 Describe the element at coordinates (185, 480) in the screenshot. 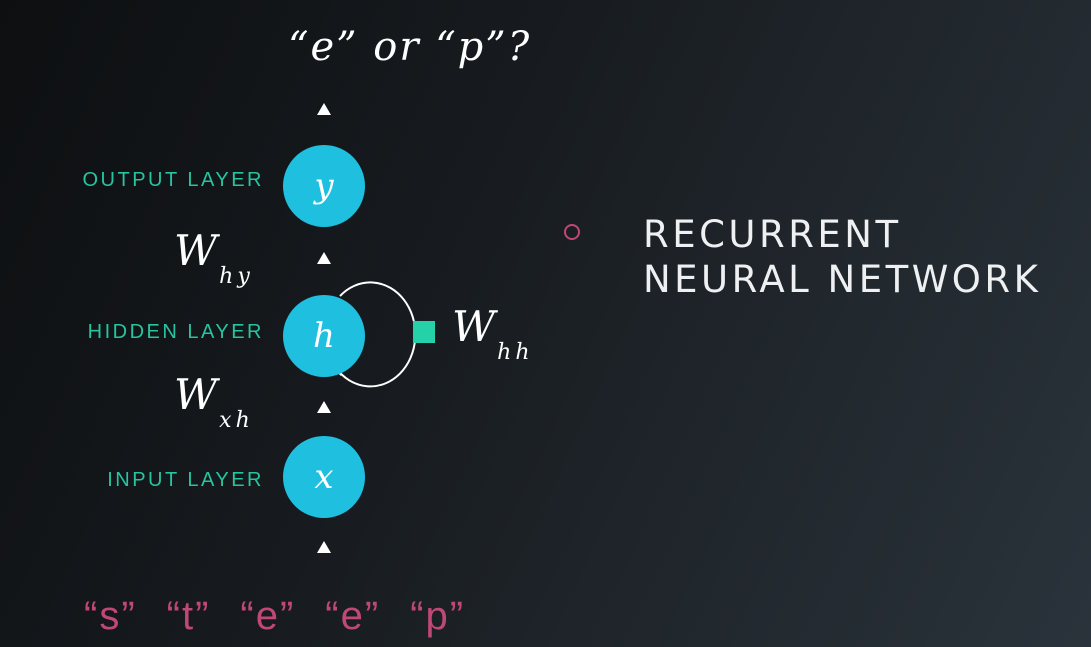

I see `input-layer-label: INPUT LAYER` at that location.